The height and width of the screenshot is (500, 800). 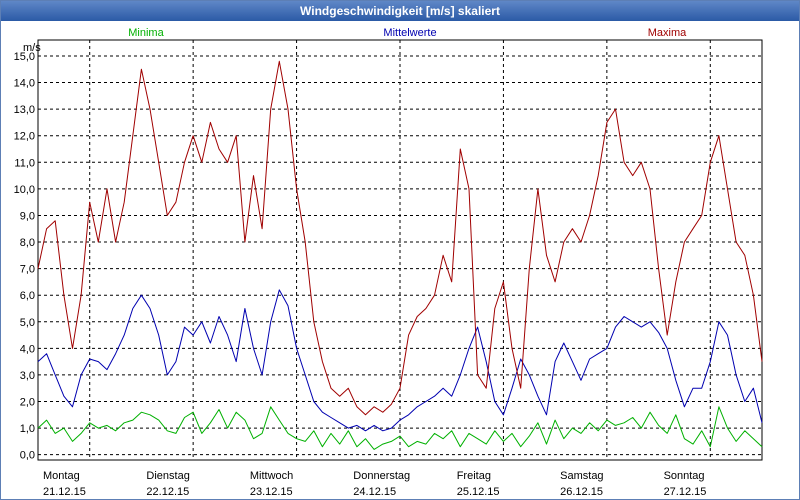 What do you see at coordinates (146, 33) in the screenshot?
I see `legend-minima: Minima` at bounding box center [146, 33].